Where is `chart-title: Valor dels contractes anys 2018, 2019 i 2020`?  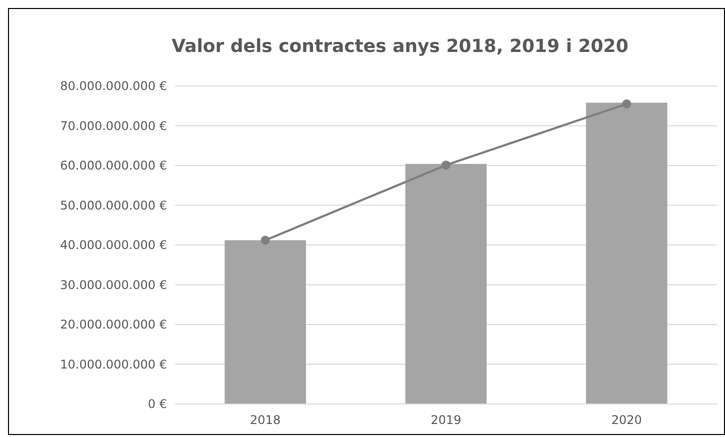 chart-title: Valor dels contractes anys 2018, 2019 i 2020 is located at coordinates (400, 46).